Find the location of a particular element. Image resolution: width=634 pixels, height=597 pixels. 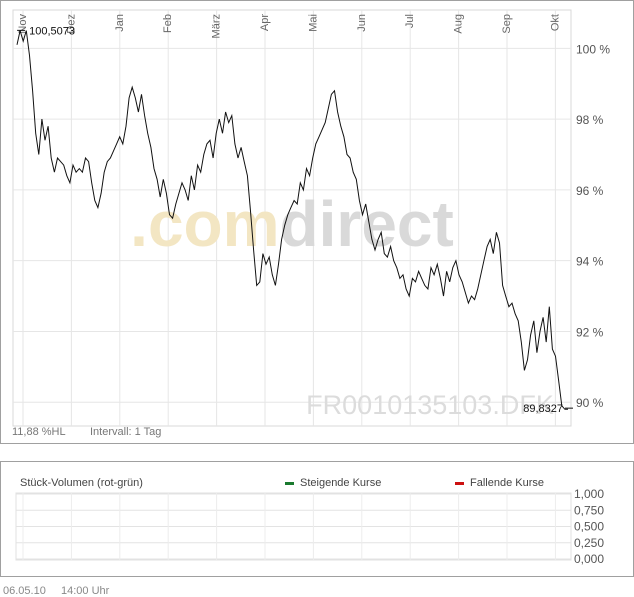

last-value-label: 89,8327 is located at coordinates (543, 409).